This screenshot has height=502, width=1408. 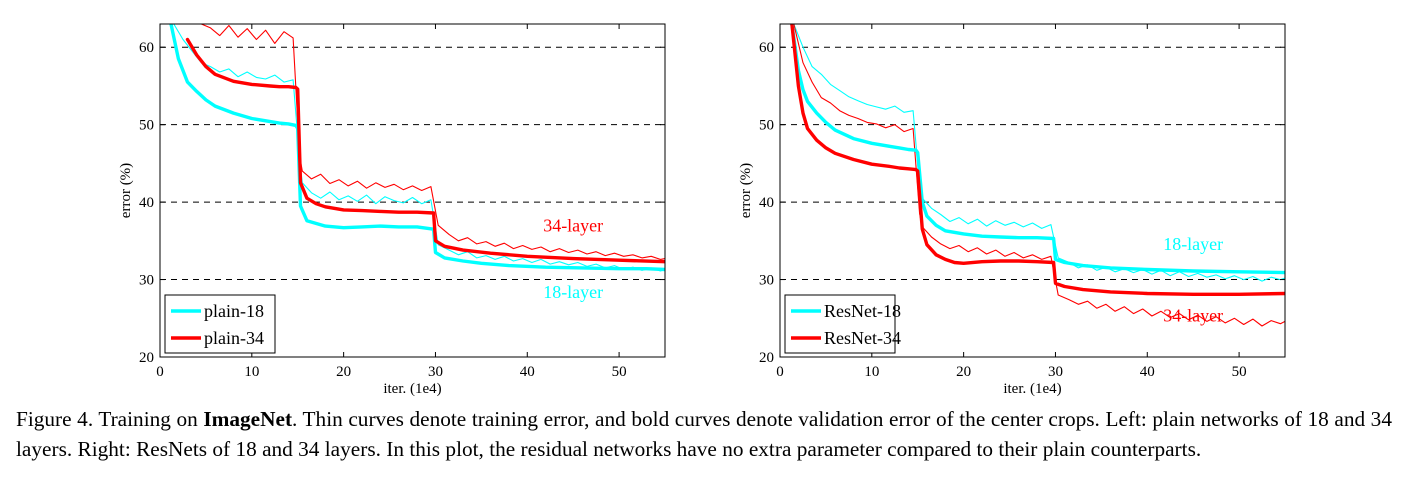 What do you see at coordinates (248, 419) in the screenshot?
I see `caption-bold-term: ImageNet` at bounding box center [248, 419].